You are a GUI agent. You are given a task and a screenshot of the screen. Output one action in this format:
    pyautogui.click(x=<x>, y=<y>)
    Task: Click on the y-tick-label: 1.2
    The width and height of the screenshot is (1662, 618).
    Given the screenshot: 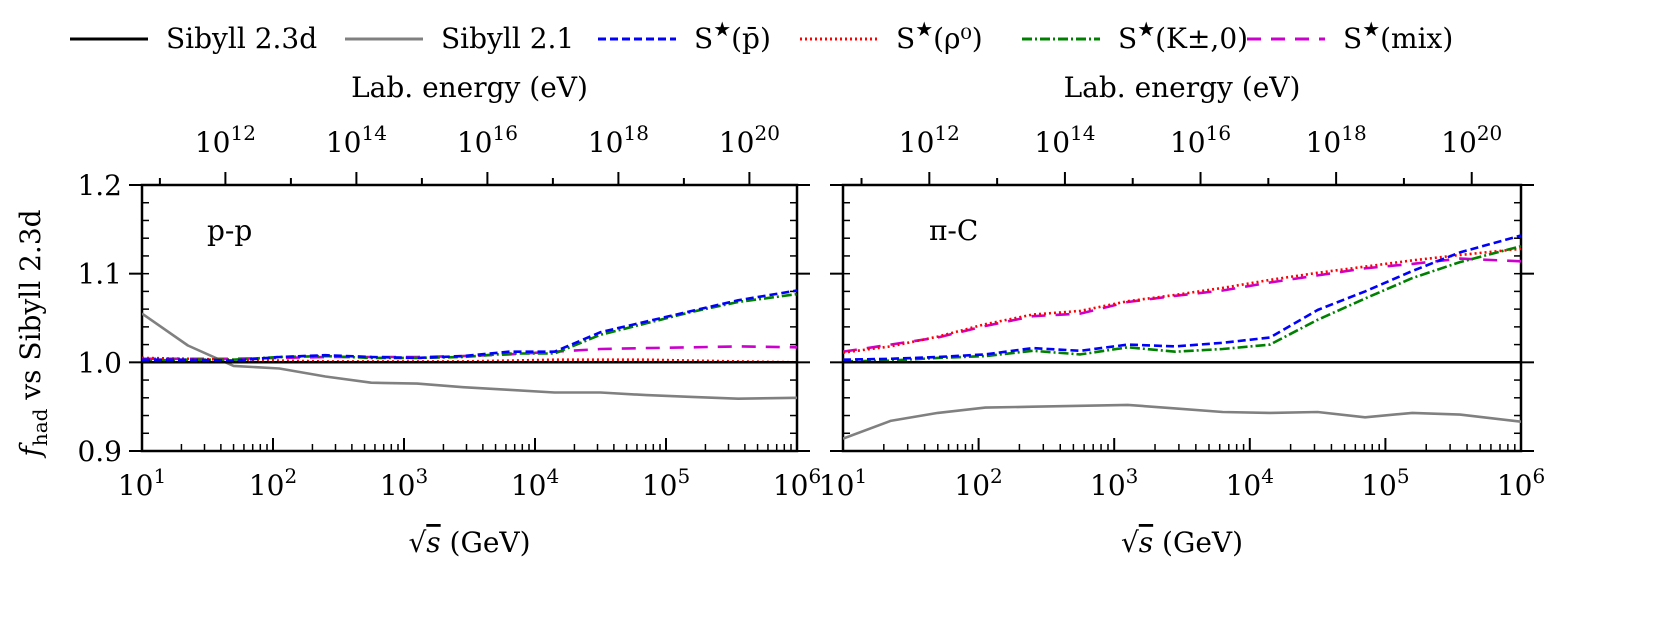 What is the action you would take?
    pyautogui.click(x=99, y=185)
    